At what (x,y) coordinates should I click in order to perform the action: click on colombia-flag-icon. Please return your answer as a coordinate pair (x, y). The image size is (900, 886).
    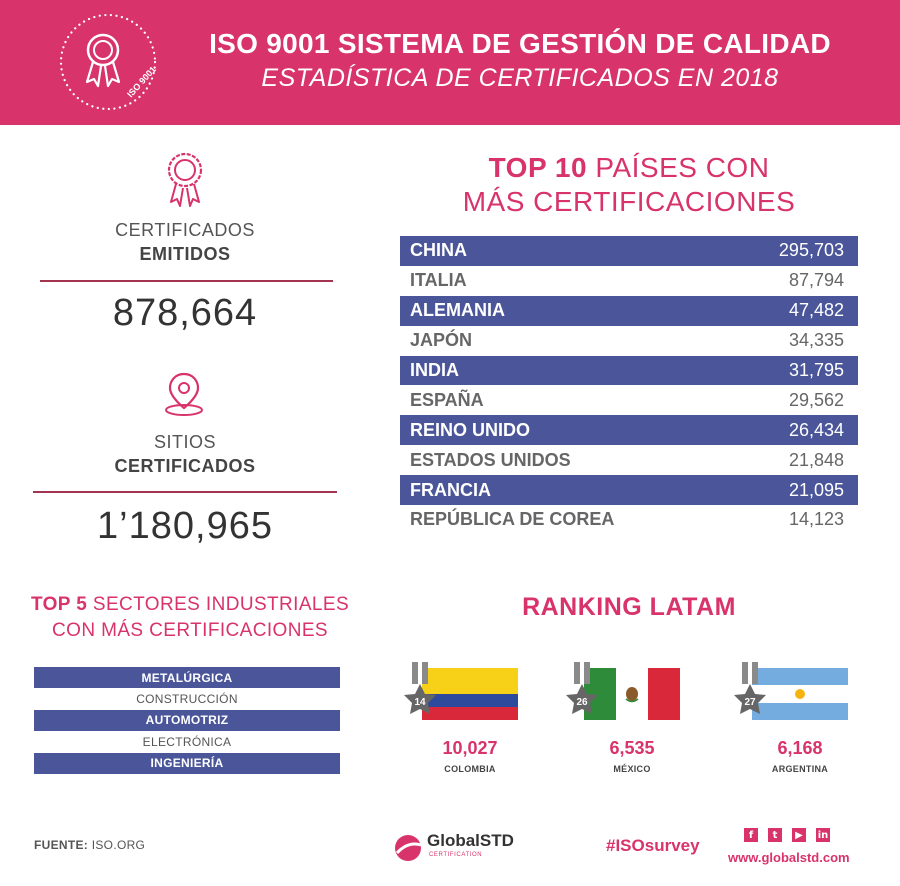
    Looking at the image, I should click on (470, 694).